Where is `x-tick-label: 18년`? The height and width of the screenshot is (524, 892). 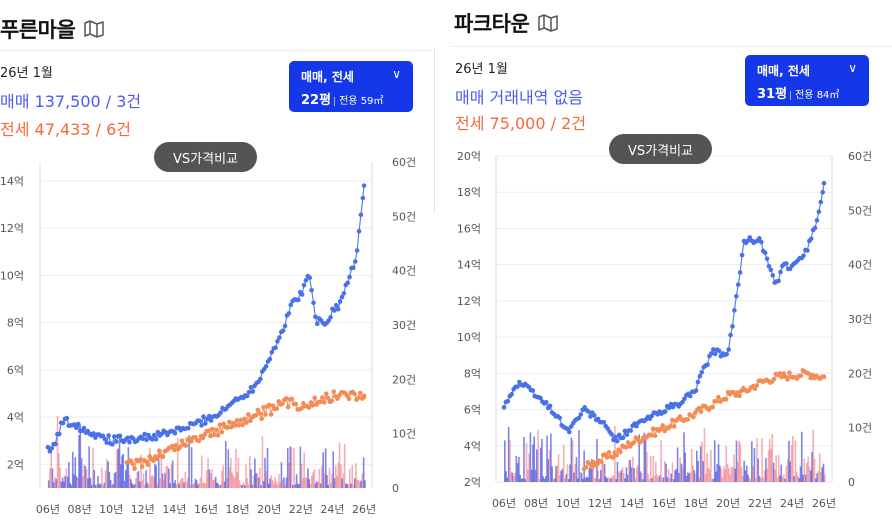 x-tick-label: 18년 is located at coordinates (696, 503).